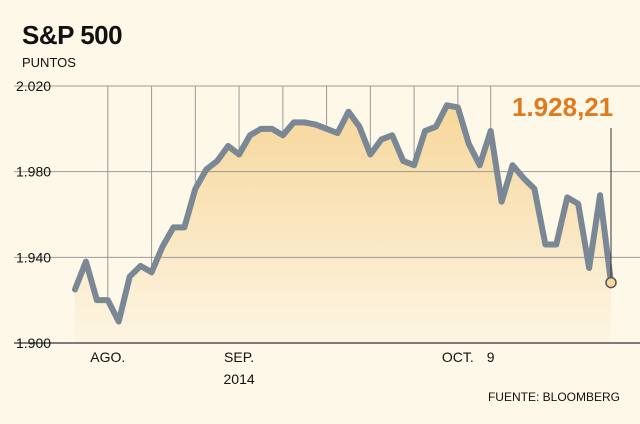 This screenshot has width=640, height=424. Describe the element at coordinates (239, 379) in the screenshot. I see `x-tick-sublabel: 2014` at that location.